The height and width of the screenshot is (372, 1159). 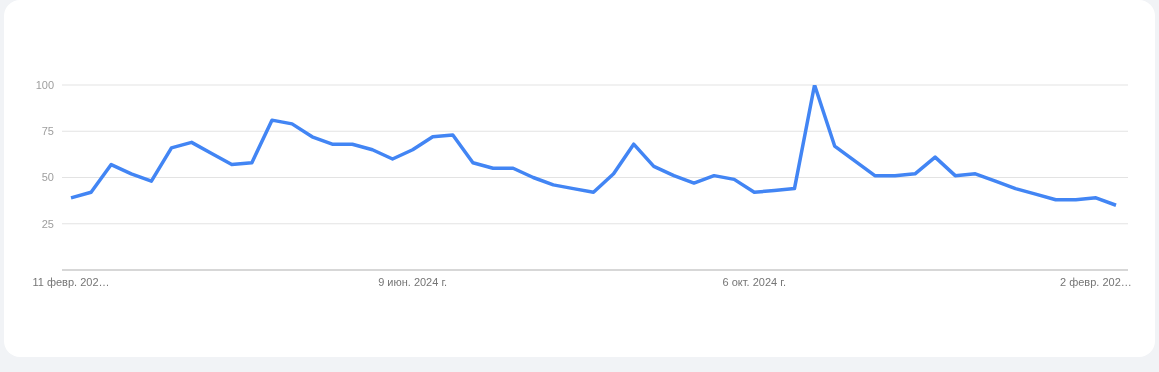 I want to click on y-tick-label: 50, so click(x=47, y=177).